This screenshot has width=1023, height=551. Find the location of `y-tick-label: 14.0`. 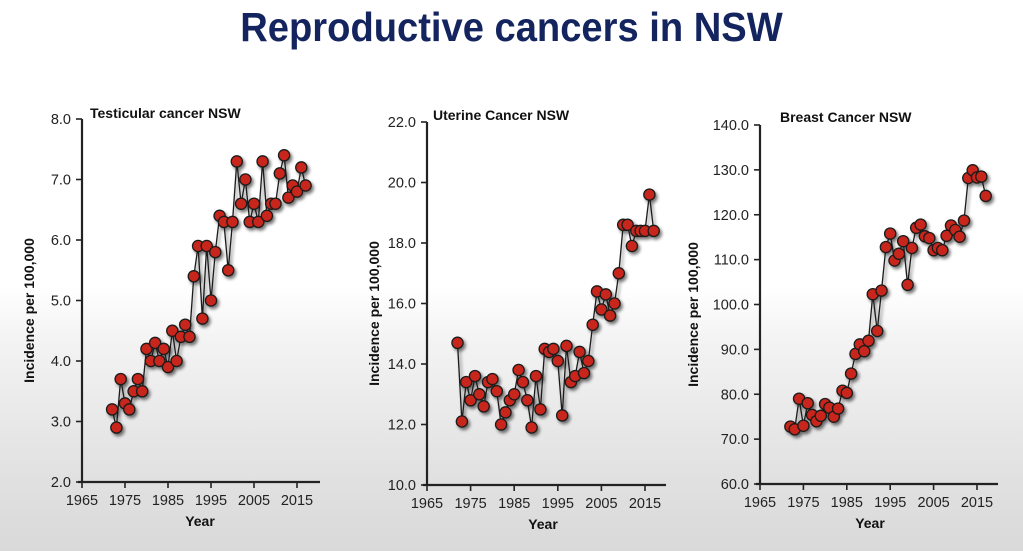

y-tick-label: 14.0 is located at coordinates (402, 365).